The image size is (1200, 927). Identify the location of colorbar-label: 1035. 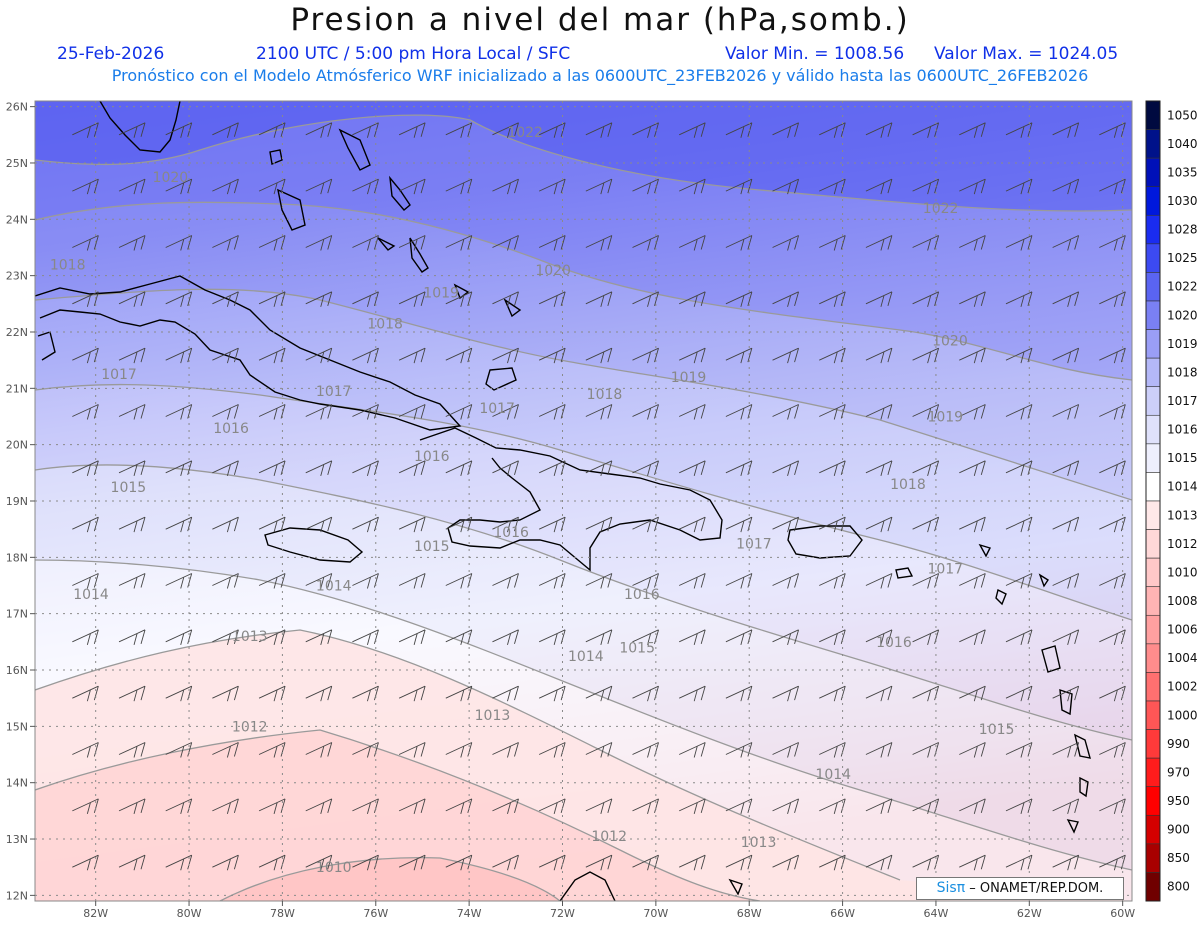
(1182, 172).